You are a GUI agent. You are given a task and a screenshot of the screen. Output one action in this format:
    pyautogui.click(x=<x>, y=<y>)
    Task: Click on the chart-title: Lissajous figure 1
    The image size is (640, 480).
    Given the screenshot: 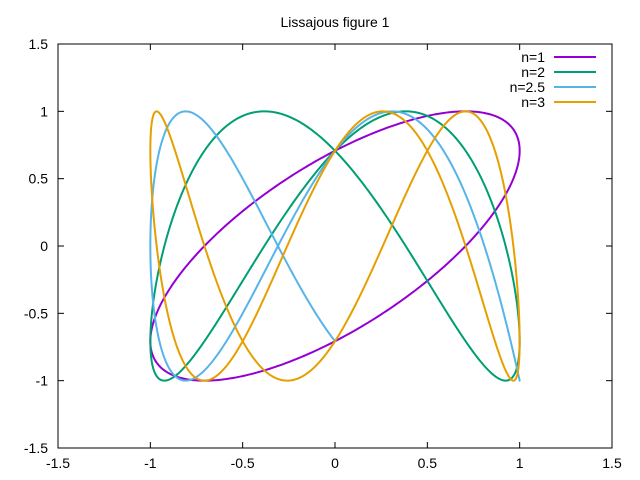 What is the action you would take?
    pyautogui.click(x=335, y=22)
    